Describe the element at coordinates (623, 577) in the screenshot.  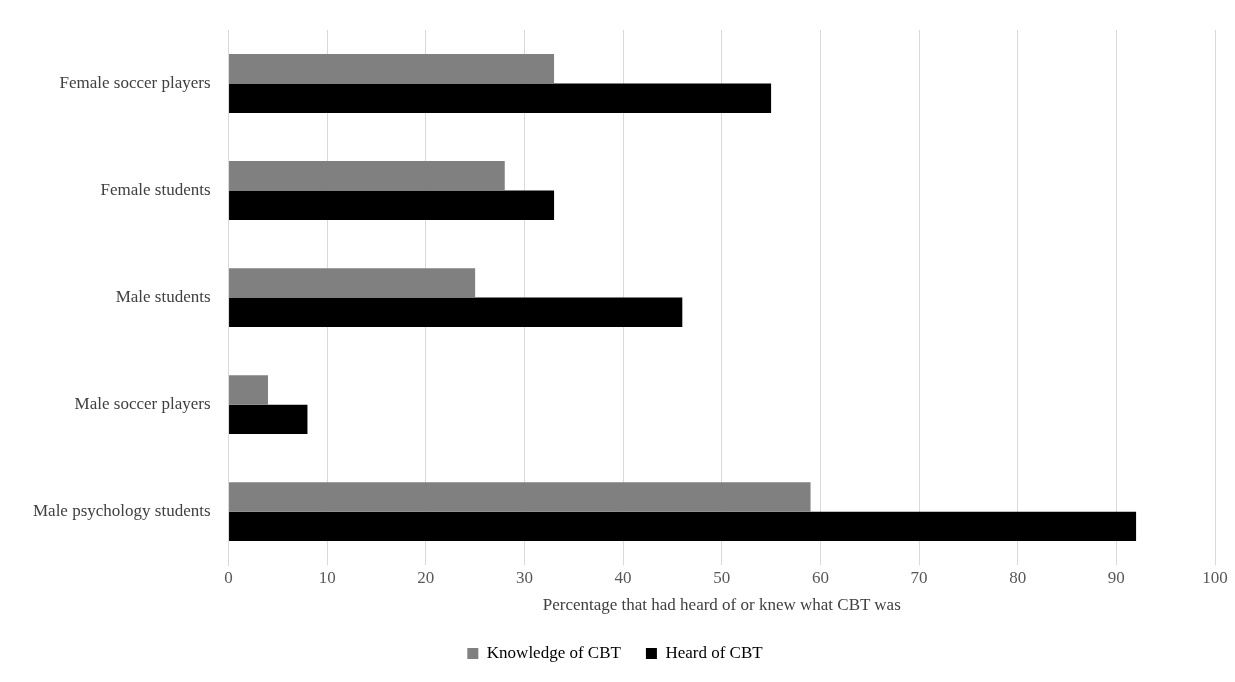
I see `x-tick-label: 40` at that location.